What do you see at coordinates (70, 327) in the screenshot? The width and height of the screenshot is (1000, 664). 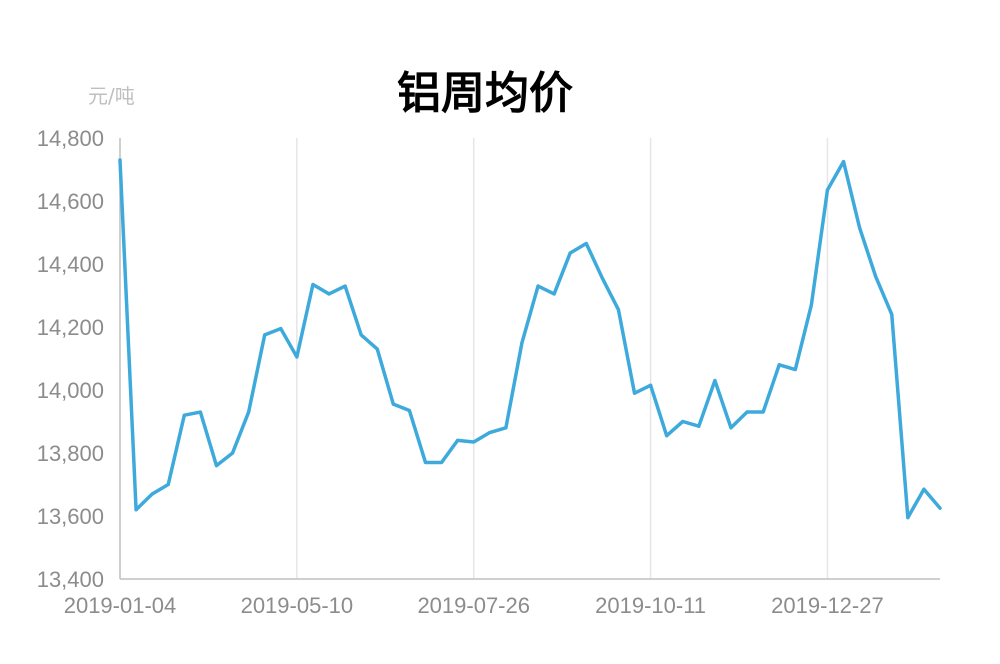 I see `y-tick-label: 14,200` at bounding box center [70, 327].